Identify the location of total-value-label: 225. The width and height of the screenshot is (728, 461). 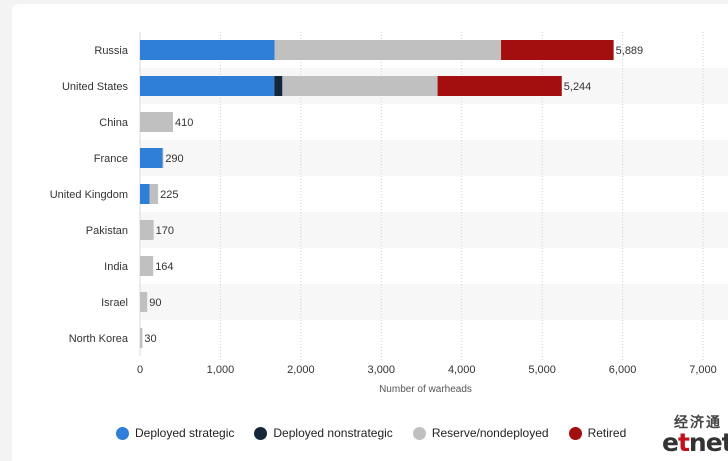
(169, 195).